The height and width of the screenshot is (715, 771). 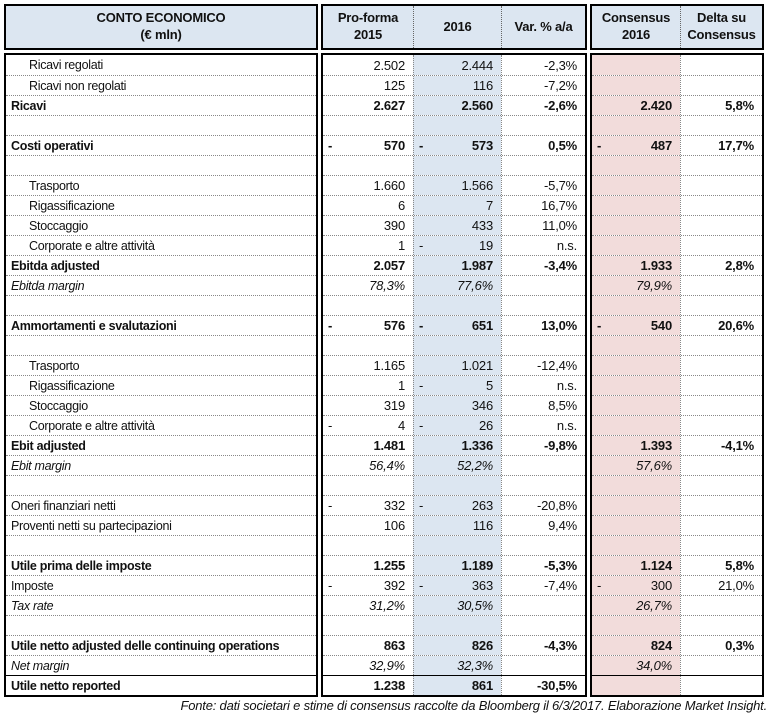 I want to click on cell-consensus-2016: 824, so click(x=636, y=645).